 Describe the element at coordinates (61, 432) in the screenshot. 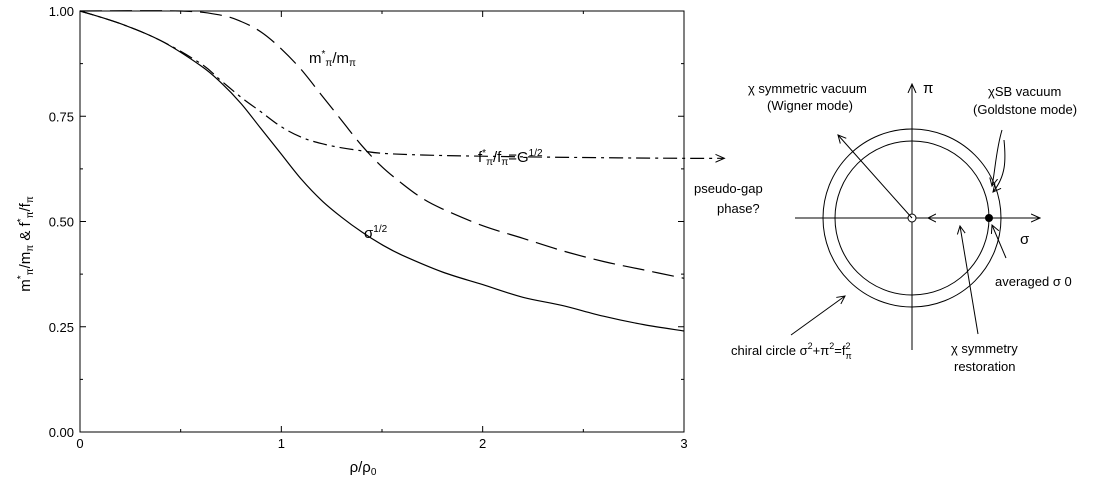

I see `y-tick-label: 0.00` at that location.